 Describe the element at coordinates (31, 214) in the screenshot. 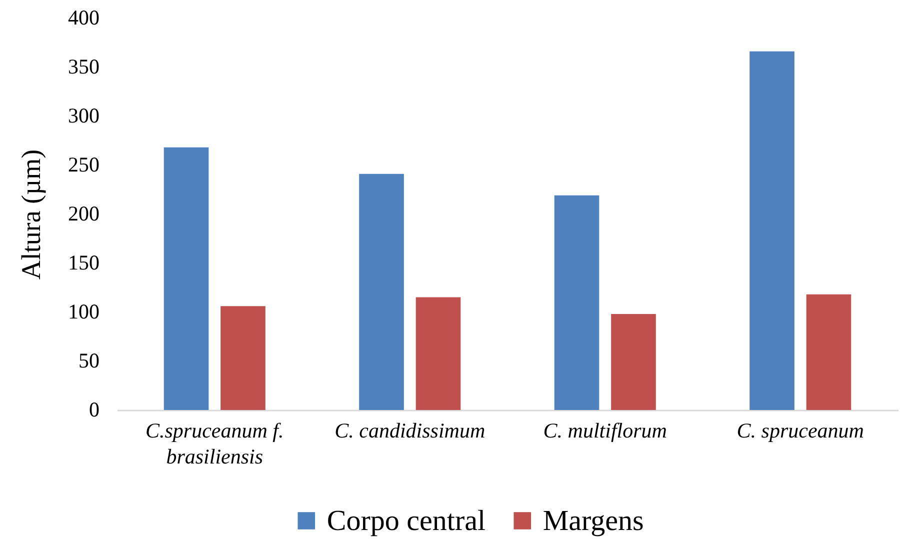

I see `y-axis-title: Altura (µm)` at that location.